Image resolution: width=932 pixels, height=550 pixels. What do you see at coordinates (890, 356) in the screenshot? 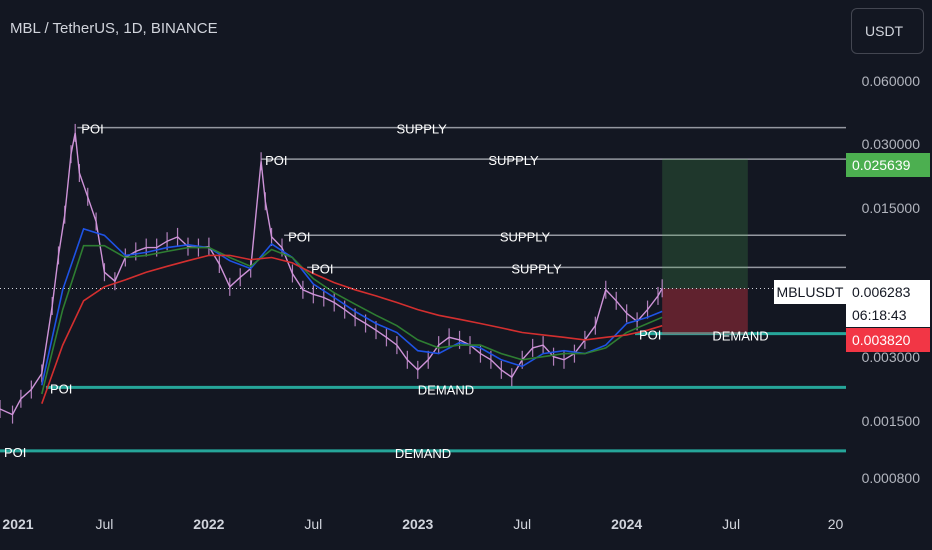
I see `price-tick-label: 0.003000` at bounding box center [890, 356].